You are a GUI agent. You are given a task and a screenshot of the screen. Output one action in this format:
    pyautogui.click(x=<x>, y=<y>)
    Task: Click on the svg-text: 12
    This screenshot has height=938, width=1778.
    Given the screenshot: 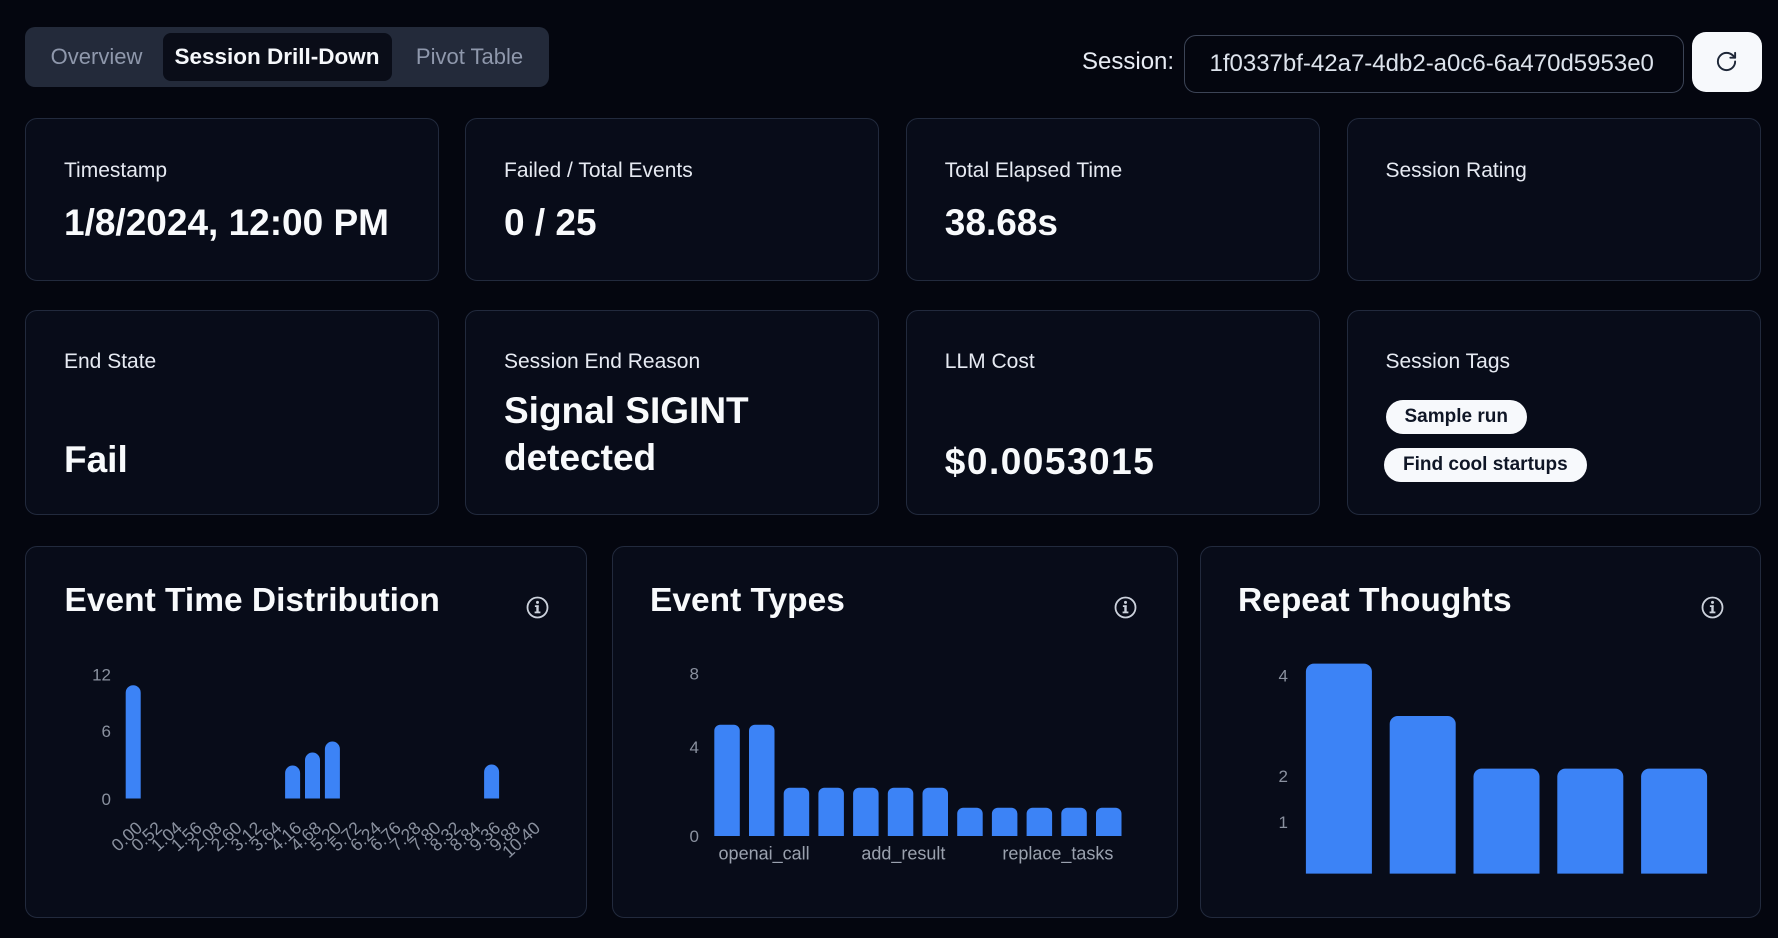 What is the action you would take?
    pyautogui.click(x=101, y=675)
    